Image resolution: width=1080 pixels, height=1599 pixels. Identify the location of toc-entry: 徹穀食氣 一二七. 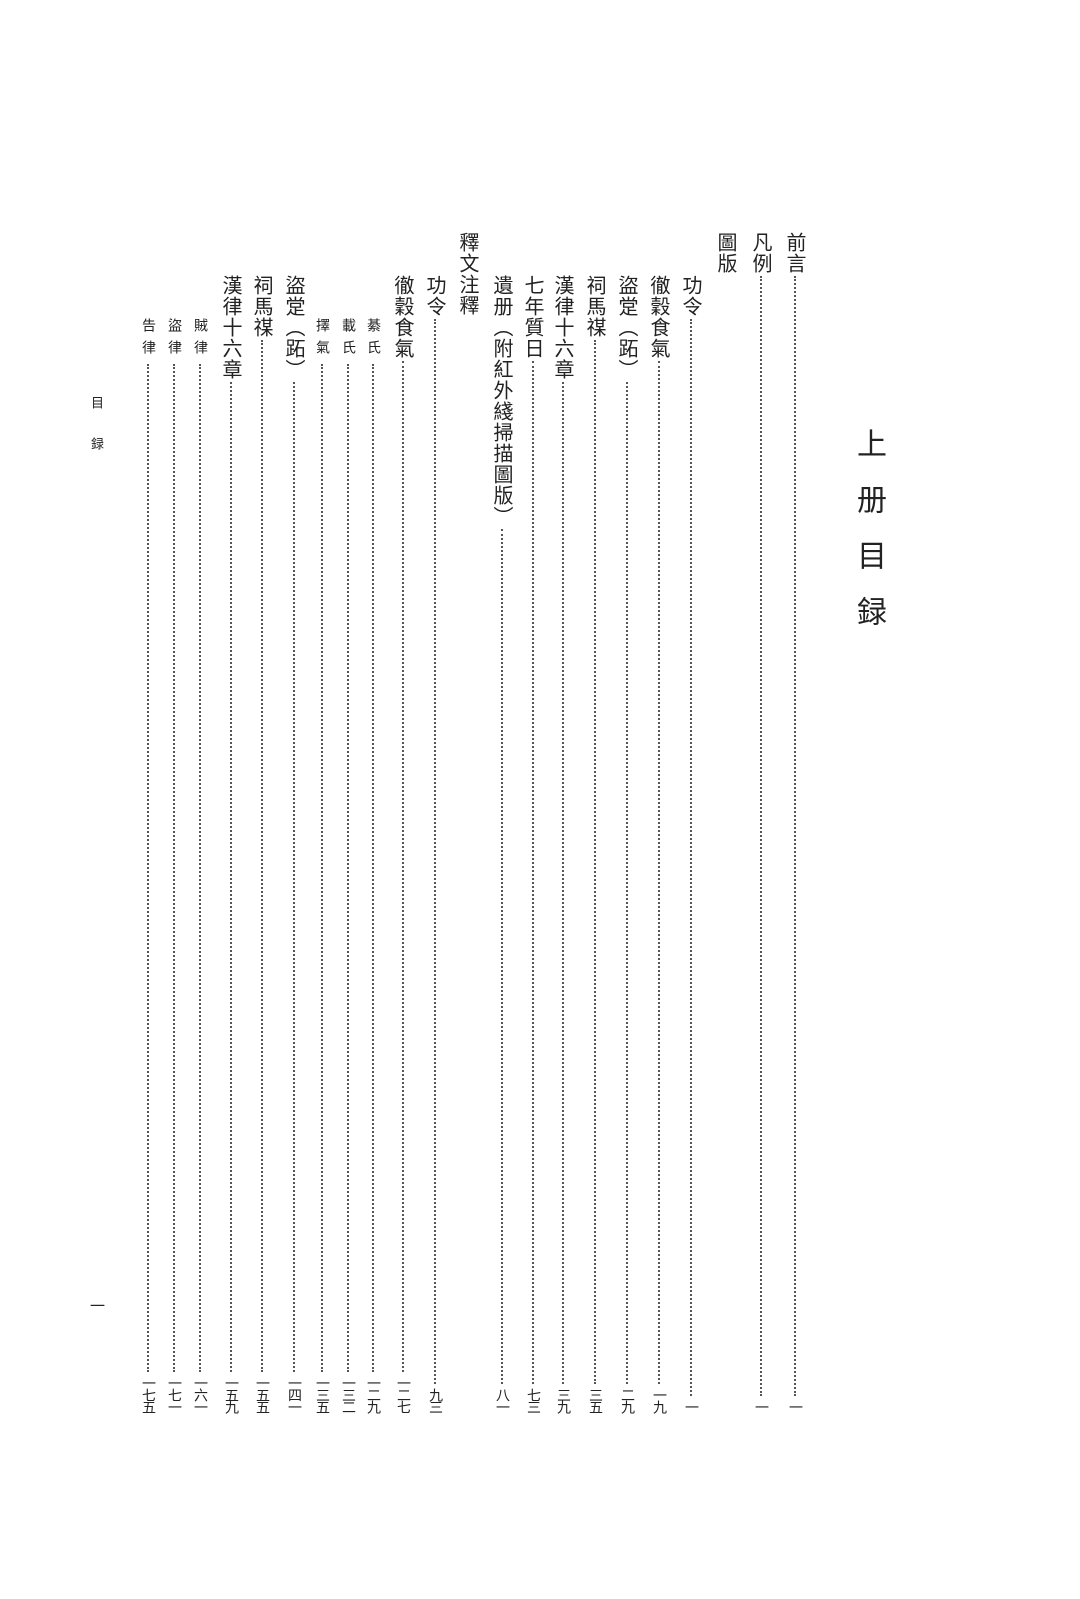
(403, 843).